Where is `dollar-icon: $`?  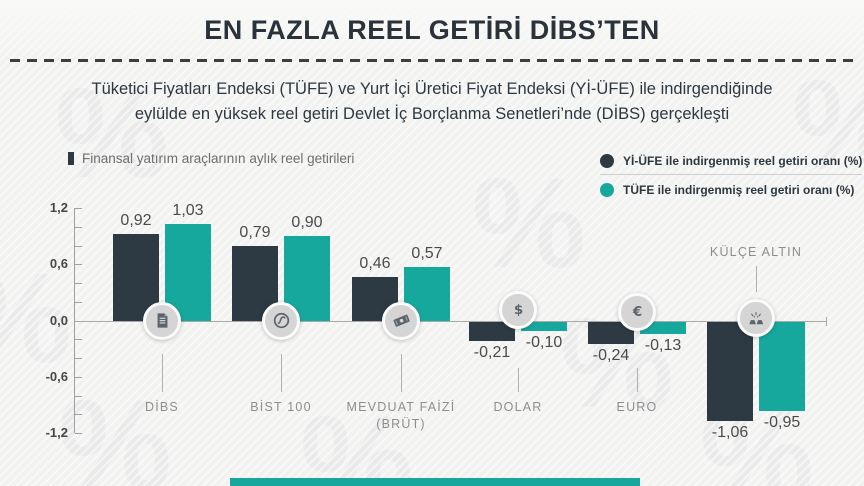
dollar-icon: $ is located at coordinates (518, 309).